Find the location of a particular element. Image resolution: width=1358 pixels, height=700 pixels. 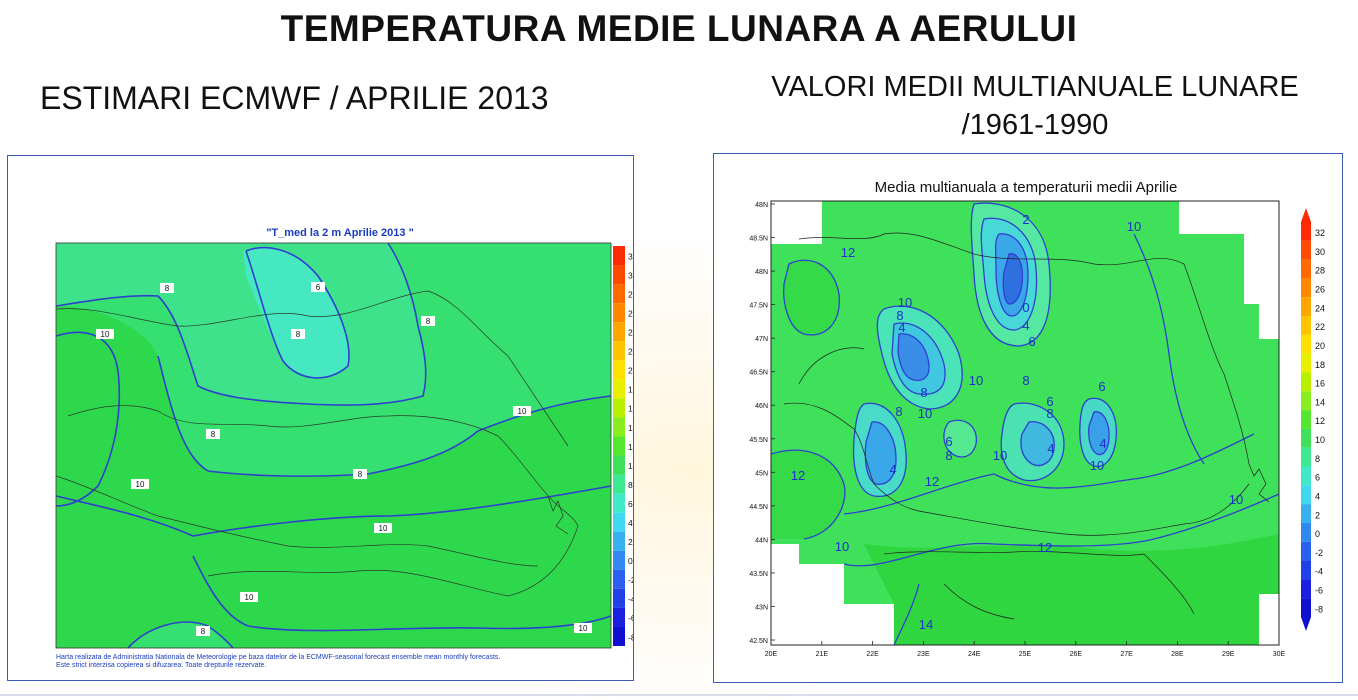

right-lon-label: 20E is located at coordinates (771, 654).